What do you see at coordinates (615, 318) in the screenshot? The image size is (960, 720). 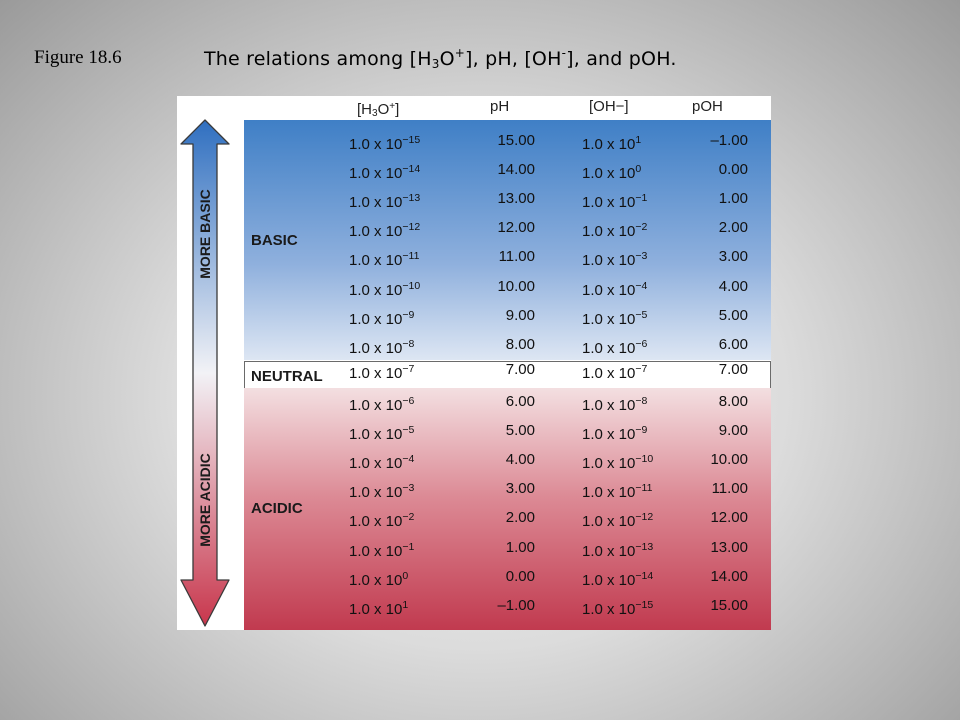 I see `oh-cell: 1.0 x 10⁻⁵` at bounding box center [615, 318].